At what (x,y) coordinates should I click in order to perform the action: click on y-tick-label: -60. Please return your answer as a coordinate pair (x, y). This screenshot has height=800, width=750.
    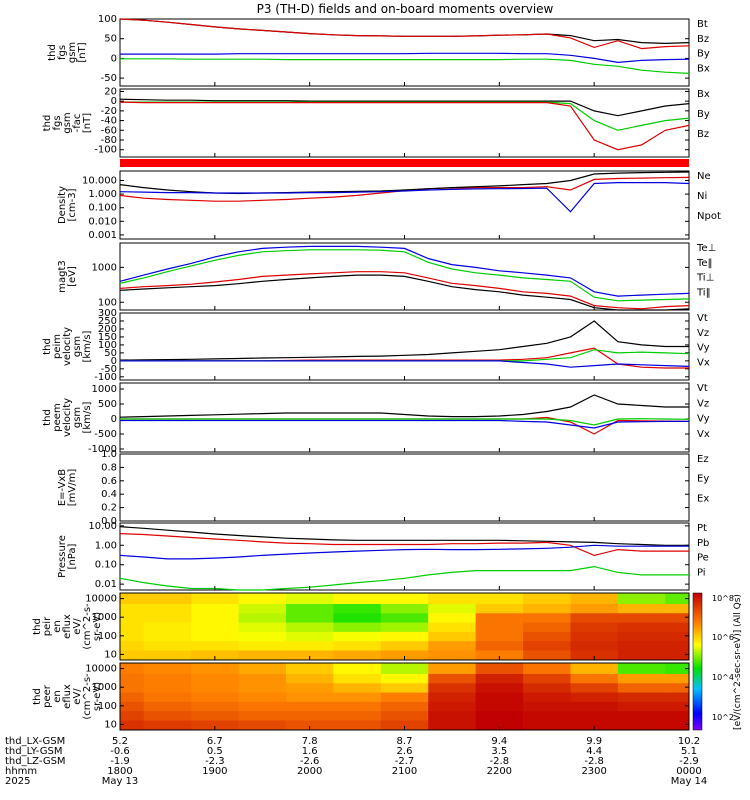
    Looking at the image, I should click on (109, 130).